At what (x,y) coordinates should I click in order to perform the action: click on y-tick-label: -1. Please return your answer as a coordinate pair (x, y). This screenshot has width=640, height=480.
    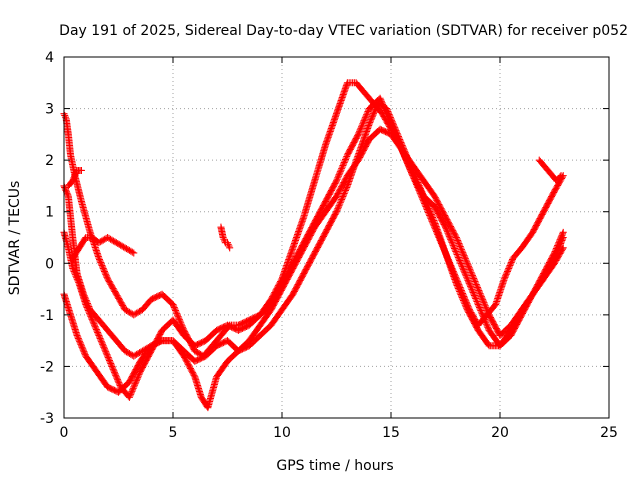
    Looking at the image, I should click on (47, 316).